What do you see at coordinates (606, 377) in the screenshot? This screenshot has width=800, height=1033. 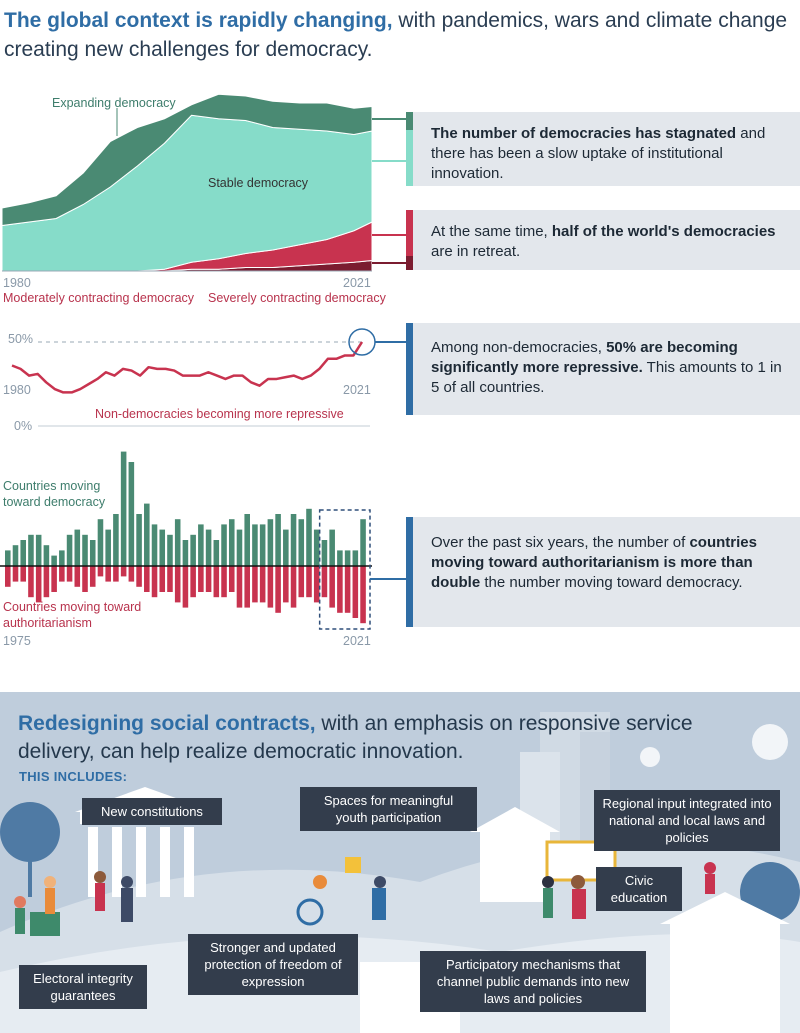 I see `insight-repression-rest: This amounts to 1 in 5 of all countries.` at bounding box center [606, 377].